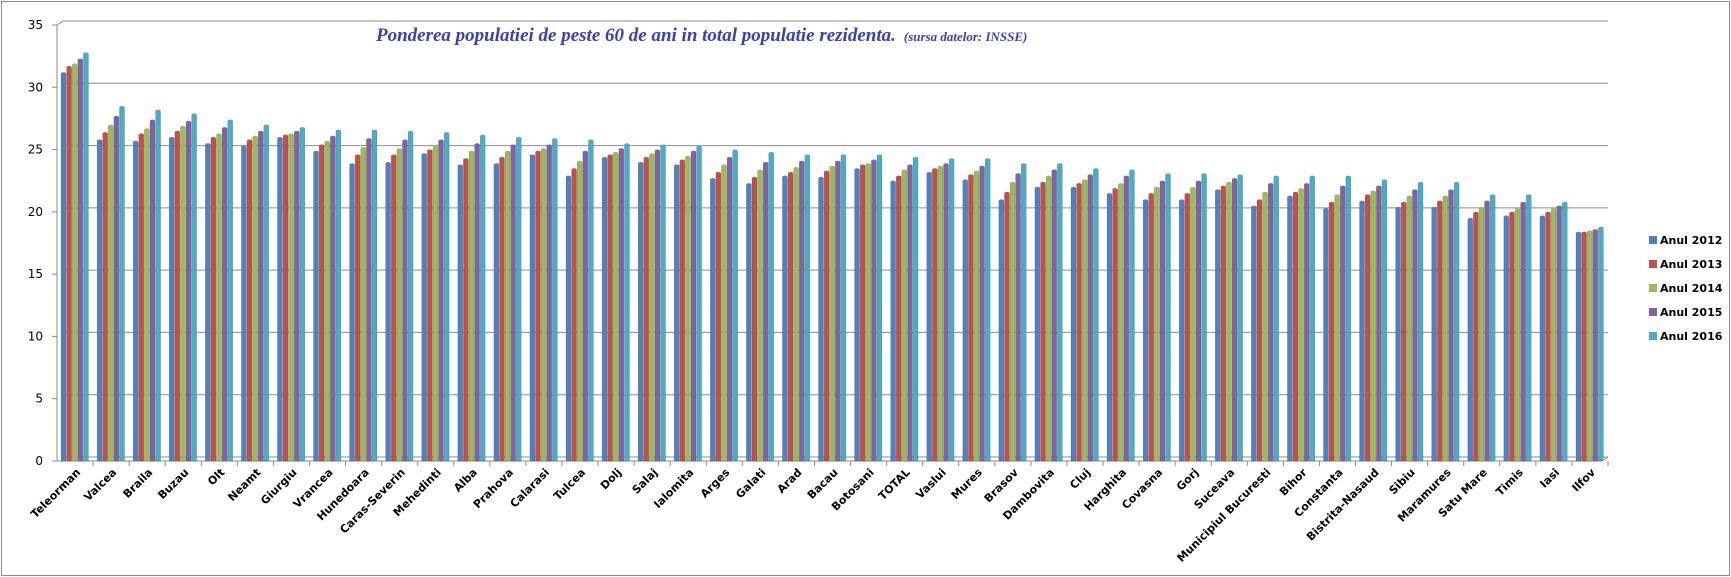  Describe the element at coordinates (931, 484) in the screenshot. I see `x-tick-label: Vaslui` at that location.